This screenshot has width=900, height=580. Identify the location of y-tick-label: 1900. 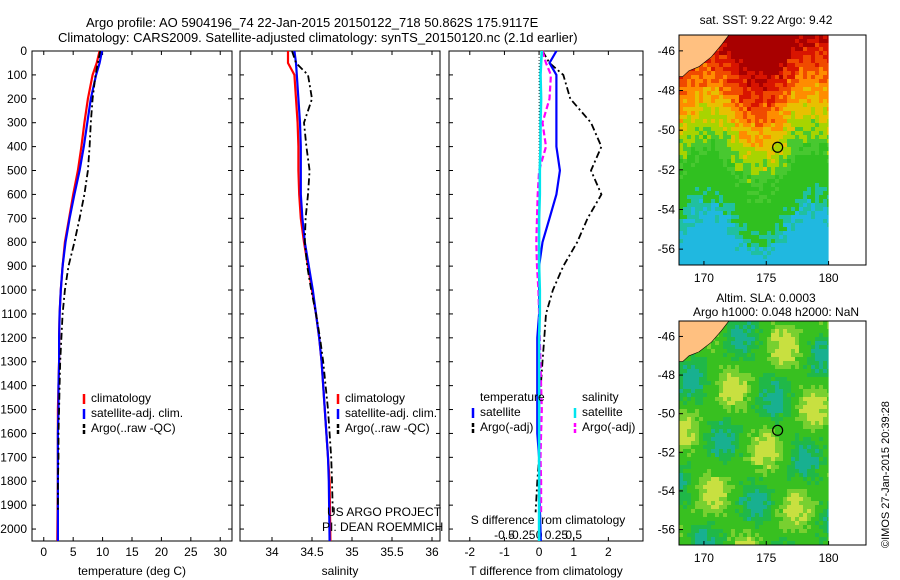
(13, 505).